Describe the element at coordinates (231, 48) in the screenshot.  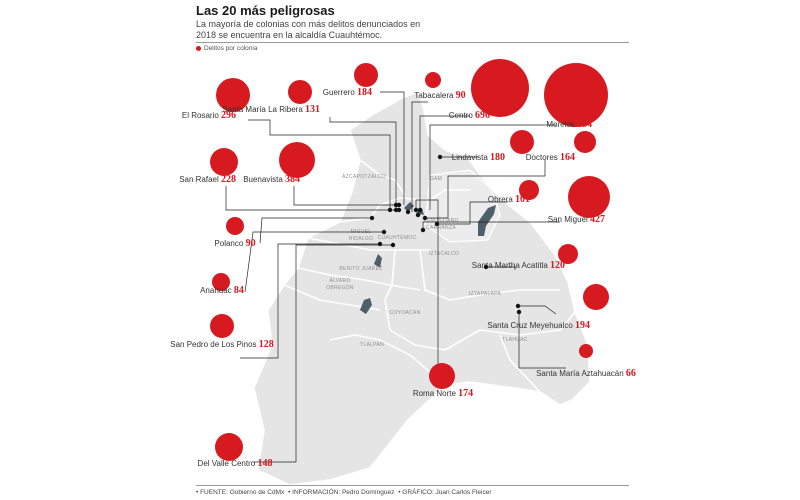
I see `legend-label: Delitos por colonia` at that location.